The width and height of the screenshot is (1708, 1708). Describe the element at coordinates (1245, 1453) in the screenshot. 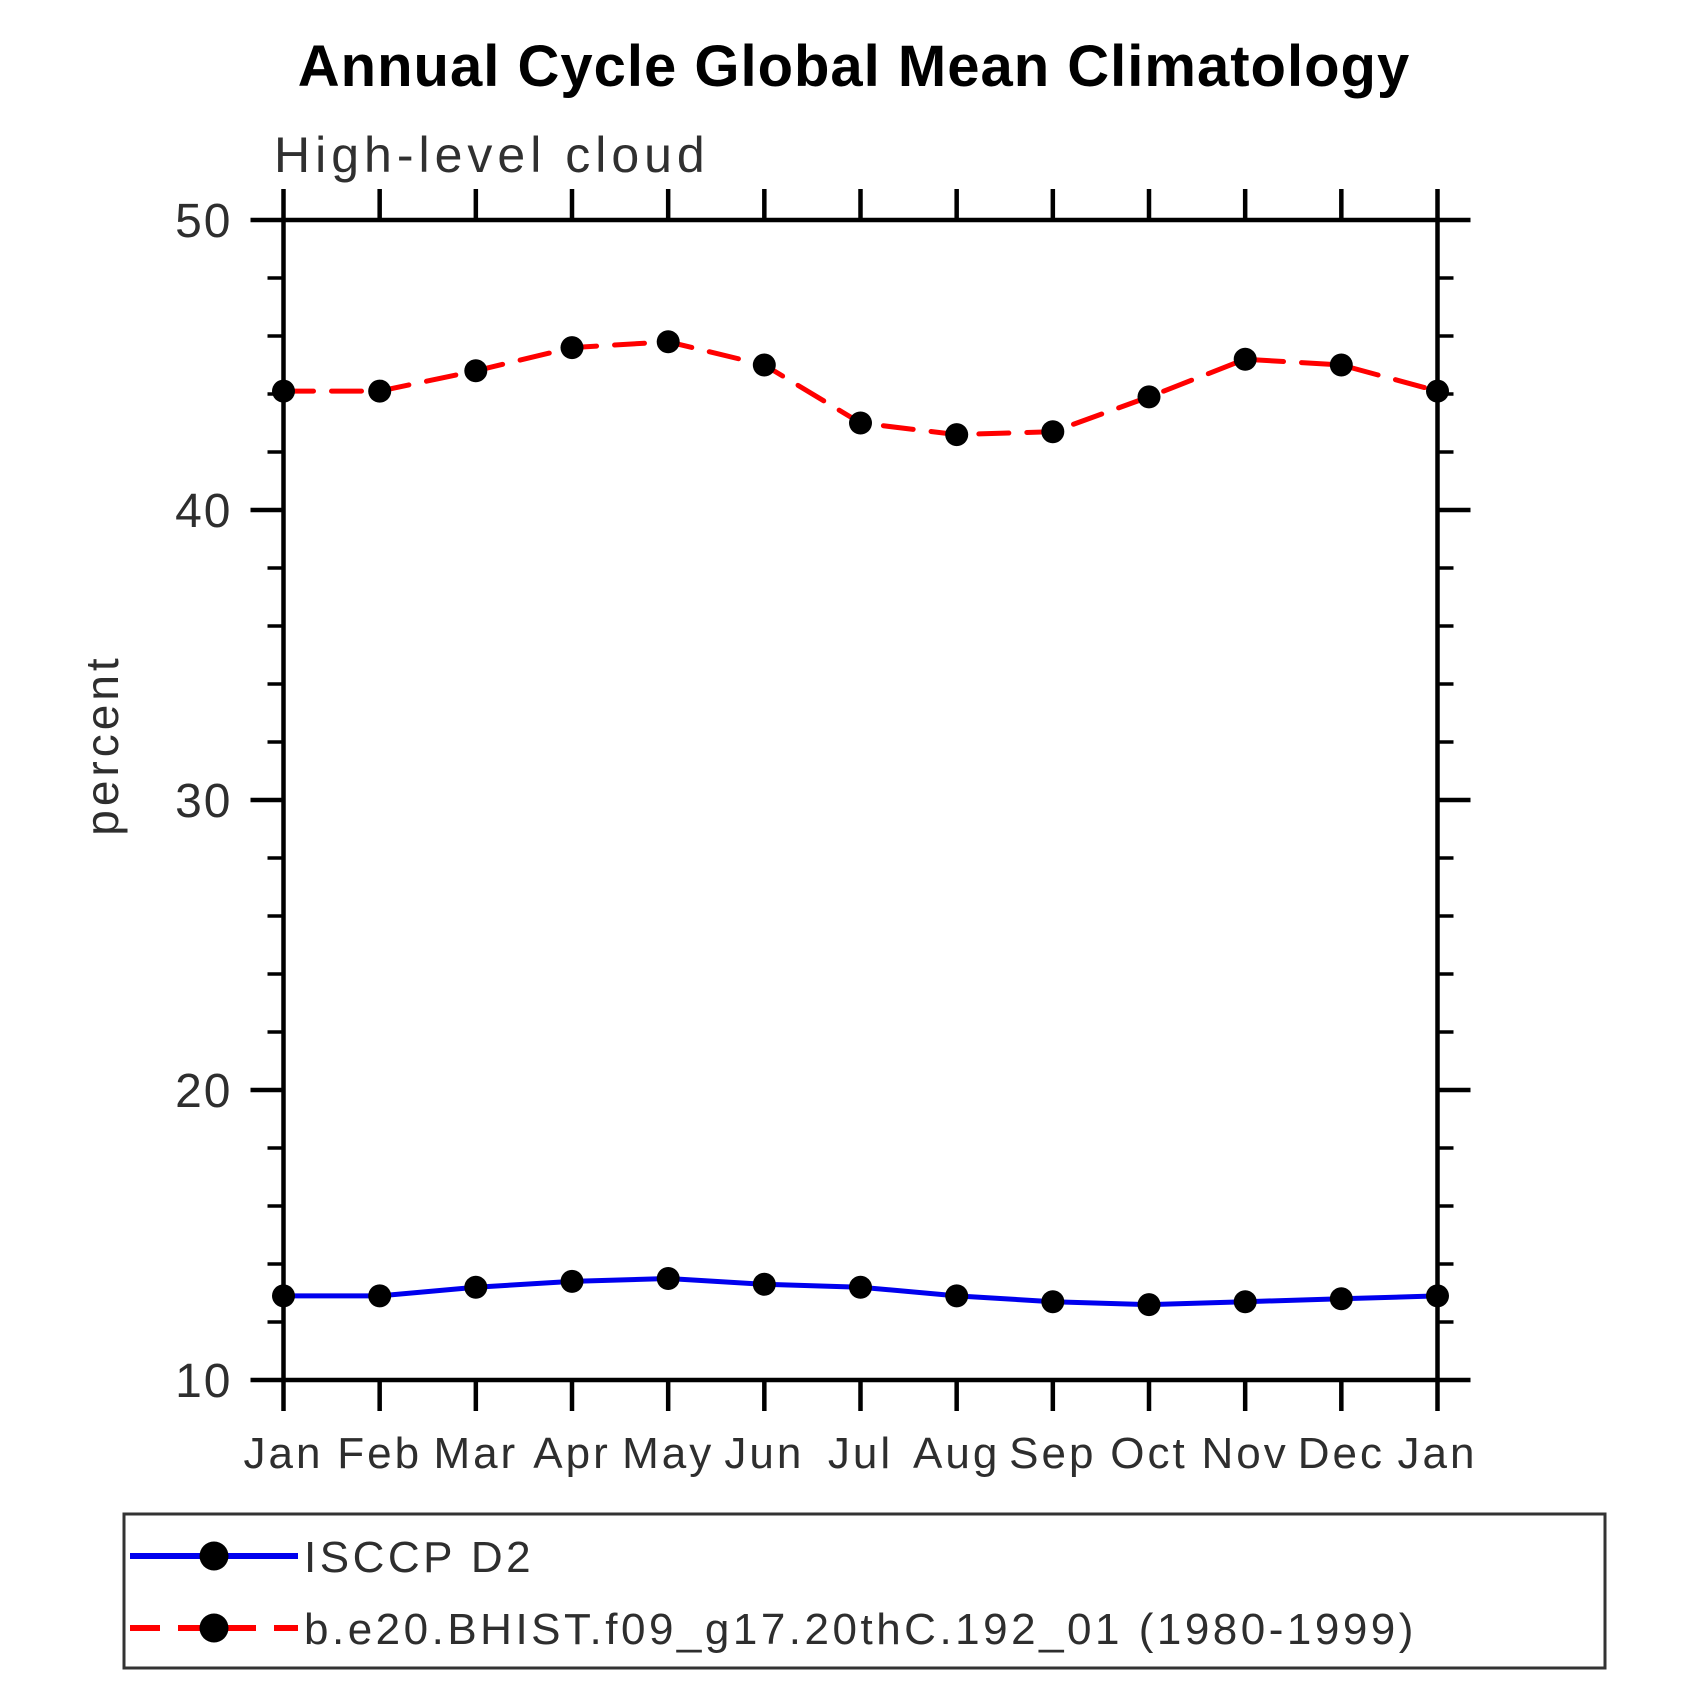

I see `month-label: Nov` at that location.